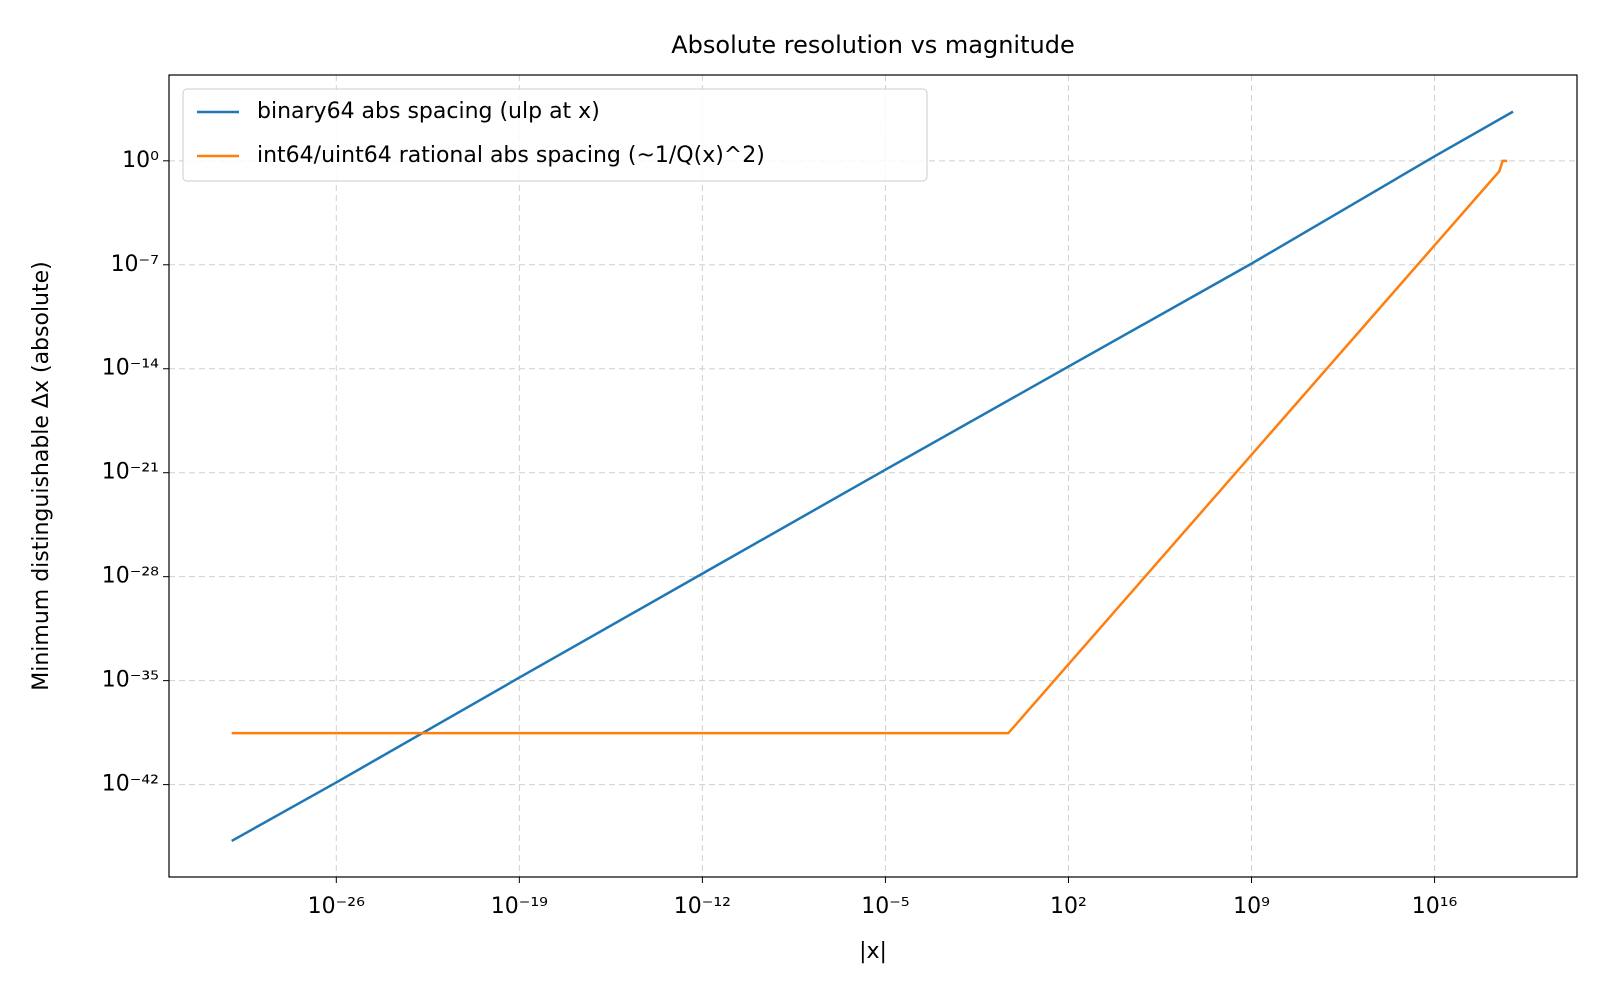 The width and height of the screenshot is (1600, 1000). What do you see at coordinates (41, 476) in the screenshot?
I see `y-axis-label: Minimum distinguishable Δx (absolute)` at bounding box center [41, 476].